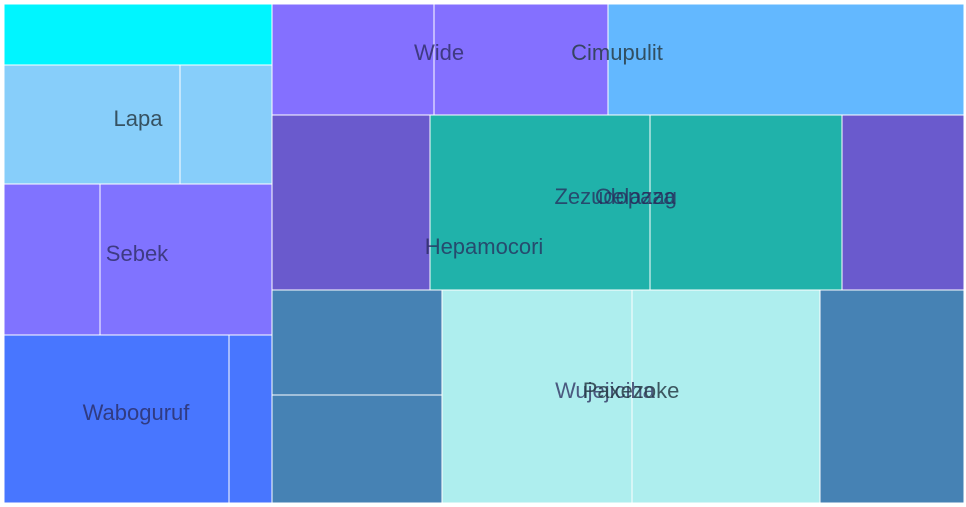  I want to click on treemap-label: Waboguruf, so click(137, 412).